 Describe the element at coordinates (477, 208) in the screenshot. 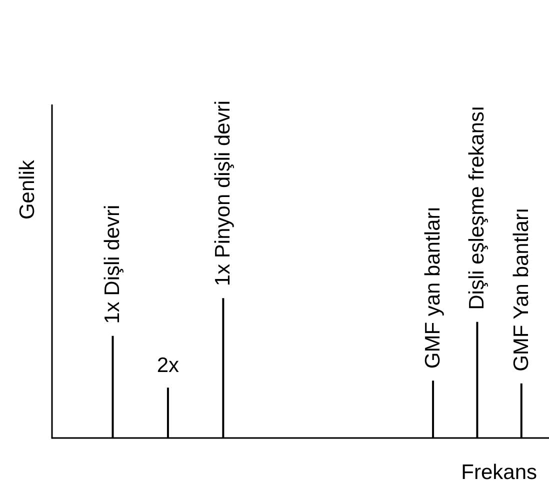

I see `x-tick-label: Dişli eşleşme frekansı` at that location.